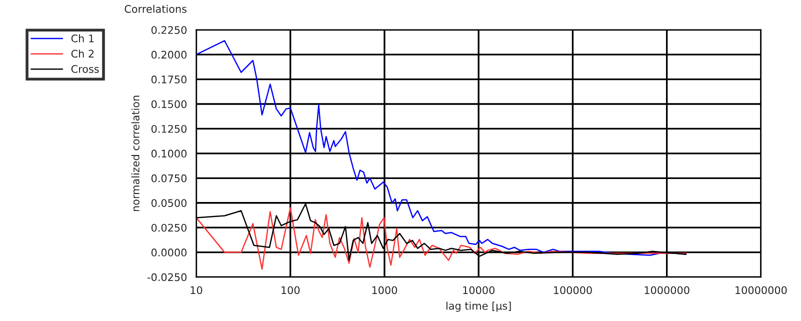 Image resolution: width=801 pixels, height=321 pixels. Describe the element at coordinates (291, 290) in the screenshot. I see `x-tick-label: 100` at that location.